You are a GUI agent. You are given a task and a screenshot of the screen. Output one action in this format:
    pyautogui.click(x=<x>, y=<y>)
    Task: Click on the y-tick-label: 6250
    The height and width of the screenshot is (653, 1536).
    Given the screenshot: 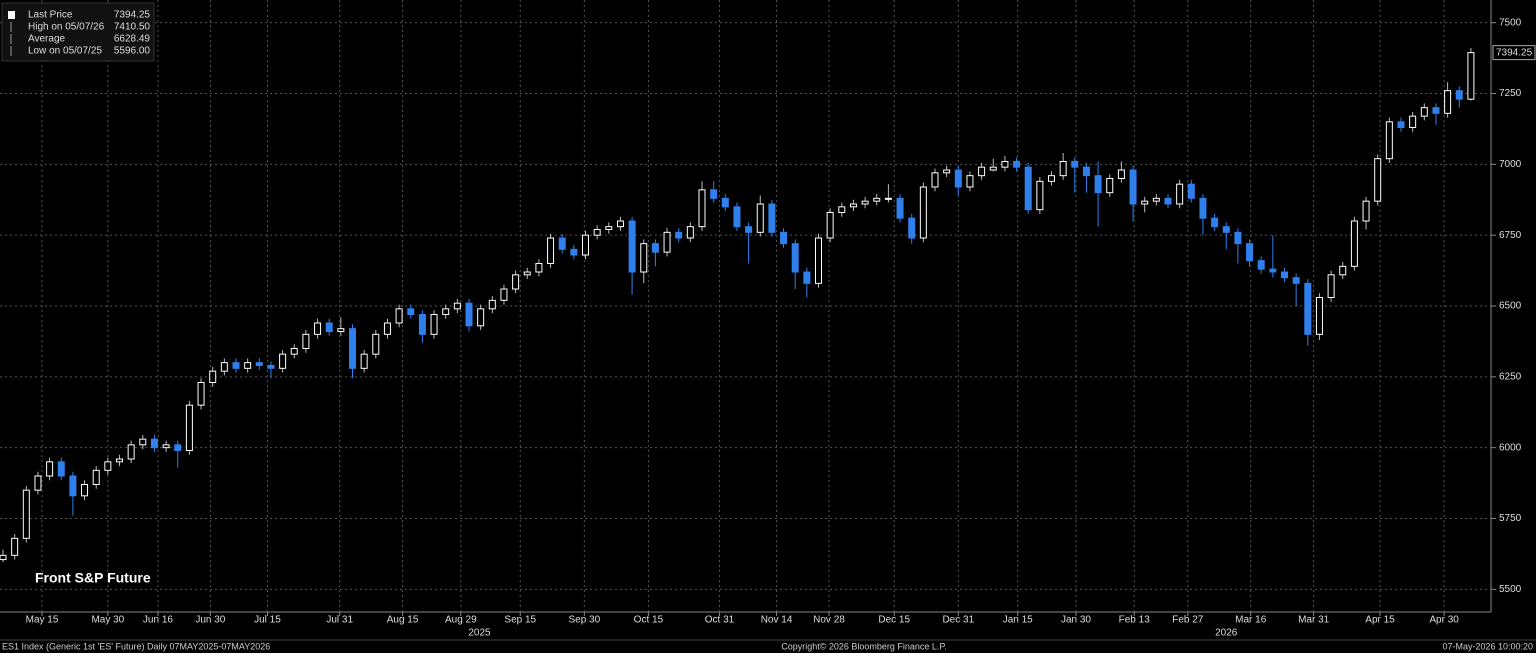 What is the action you would take?
    pyautogui.click(x=1510, y=376)
    